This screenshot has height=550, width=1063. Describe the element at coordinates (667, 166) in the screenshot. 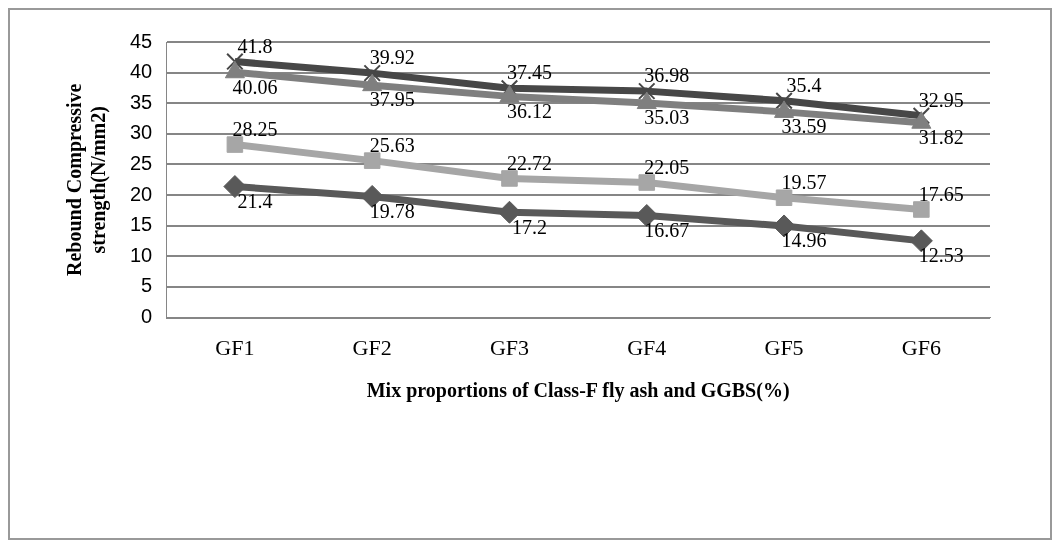

I see `data-label: 22.05` at that location.